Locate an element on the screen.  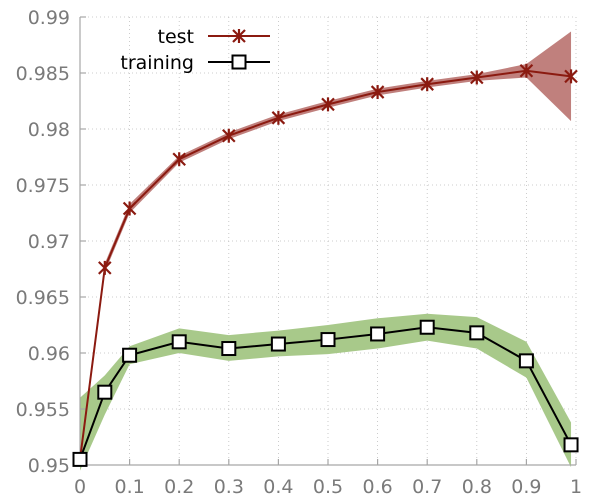
x-tick-label: 0.5 is located at coordinates (328, 487).